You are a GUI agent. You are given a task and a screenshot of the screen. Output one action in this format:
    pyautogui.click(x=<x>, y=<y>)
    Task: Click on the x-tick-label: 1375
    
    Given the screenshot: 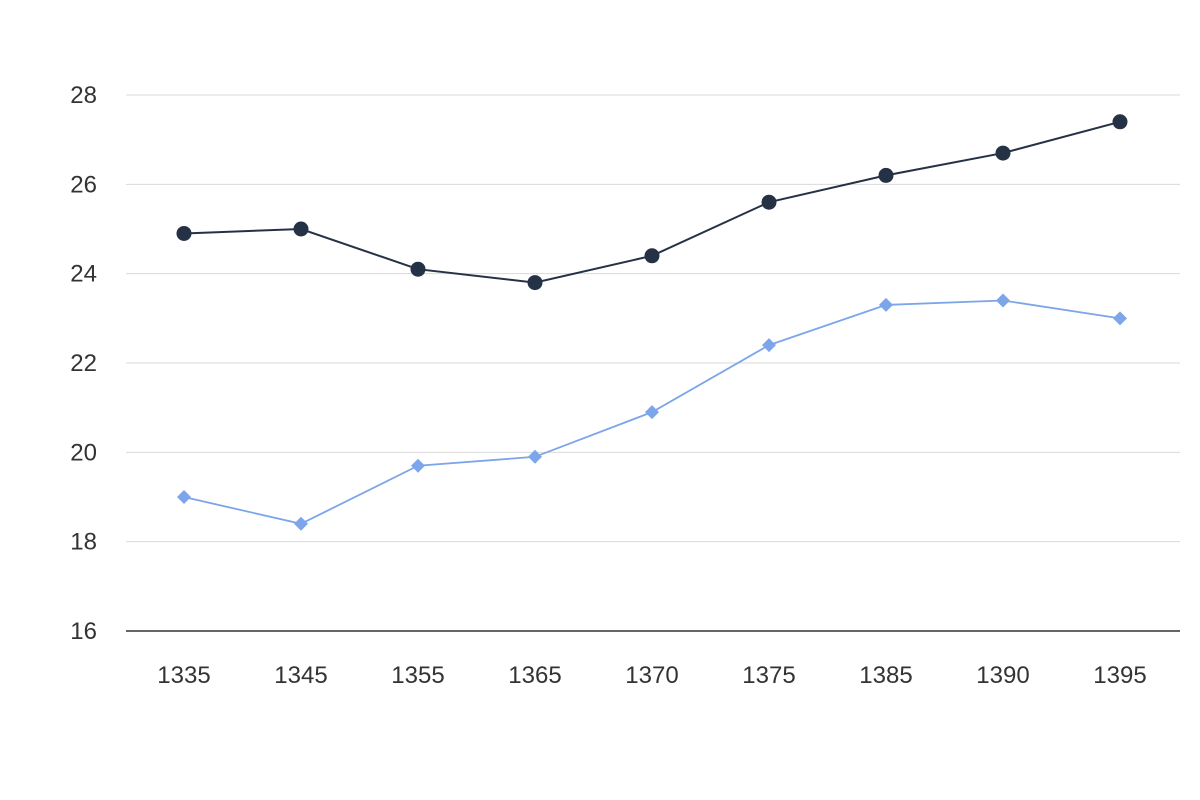 What is the action you would take?
    pyautogui.click(x=768, y=675)
    